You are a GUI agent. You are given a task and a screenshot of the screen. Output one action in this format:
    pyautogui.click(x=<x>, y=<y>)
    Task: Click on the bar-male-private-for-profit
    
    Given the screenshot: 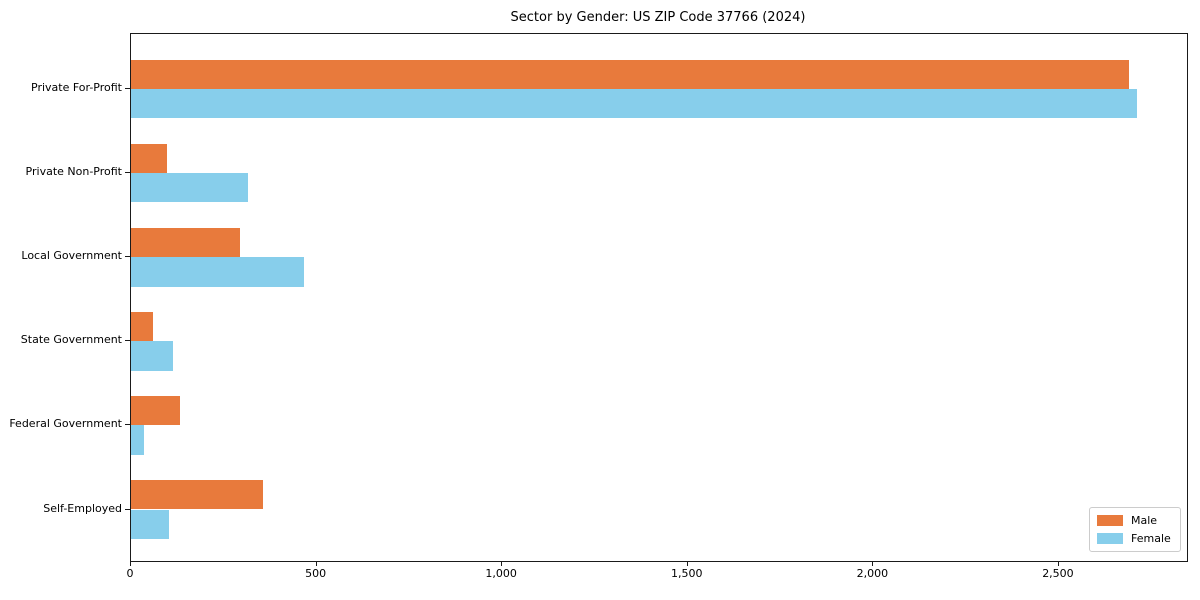 What is the action you would take?
    pyautogui.click(x=630, y=74)
    